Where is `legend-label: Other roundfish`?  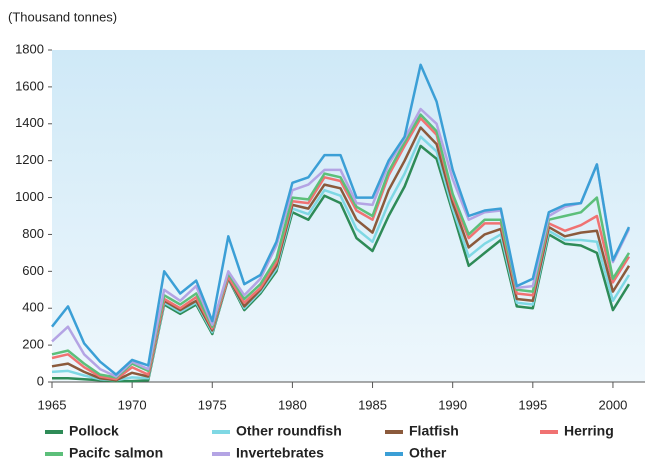
legend-label: Other roundfish is located at coordinates (289, 431).